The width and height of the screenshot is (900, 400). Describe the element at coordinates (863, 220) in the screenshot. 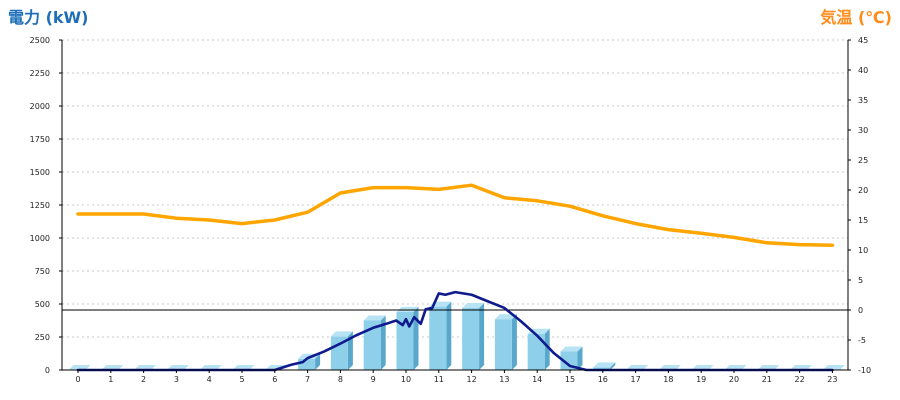

I see `right-tick-label: 15` at that location.